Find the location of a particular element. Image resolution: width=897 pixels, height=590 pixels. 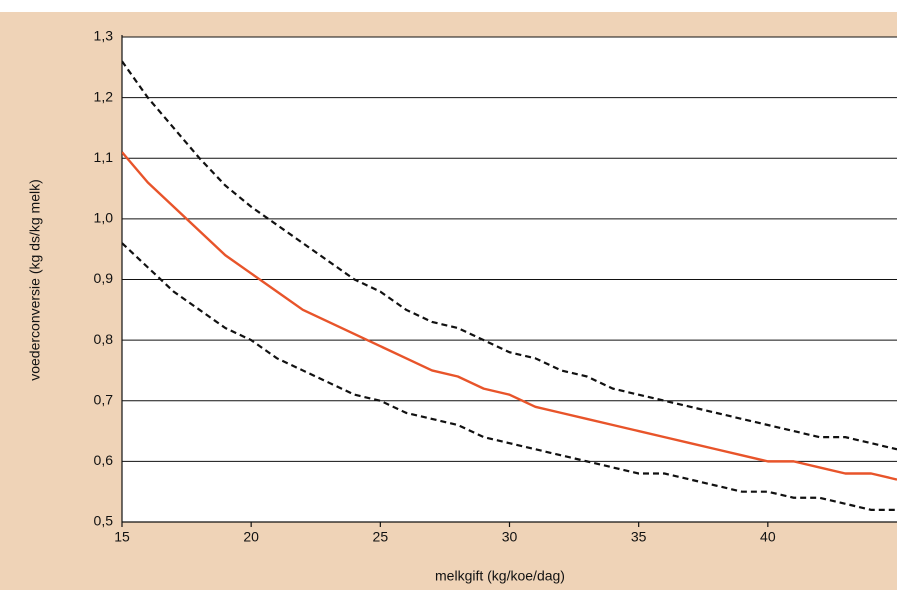

y-tick-label: 0,6 is located at coordinates (104, 460).